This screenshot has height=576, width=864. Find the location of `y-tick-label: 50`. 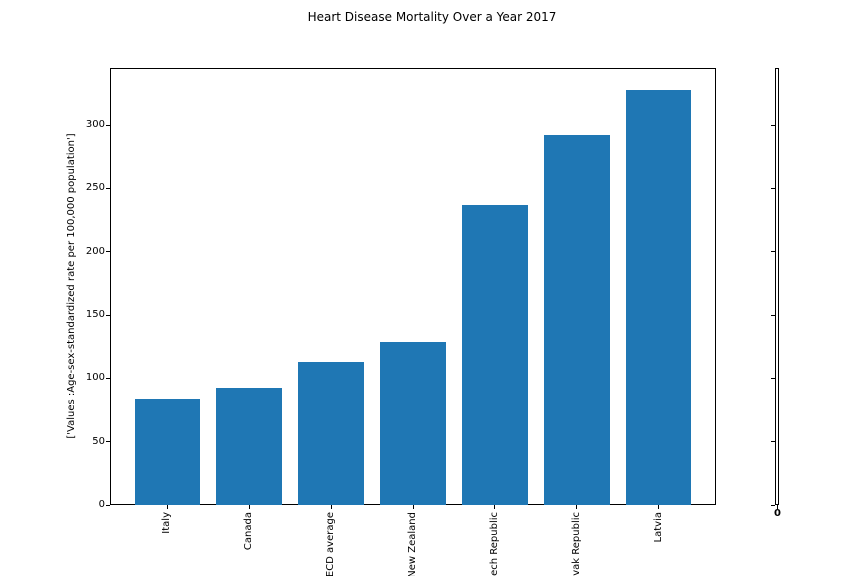

y-tick-label: 50 is located at coordinates (98, 441).